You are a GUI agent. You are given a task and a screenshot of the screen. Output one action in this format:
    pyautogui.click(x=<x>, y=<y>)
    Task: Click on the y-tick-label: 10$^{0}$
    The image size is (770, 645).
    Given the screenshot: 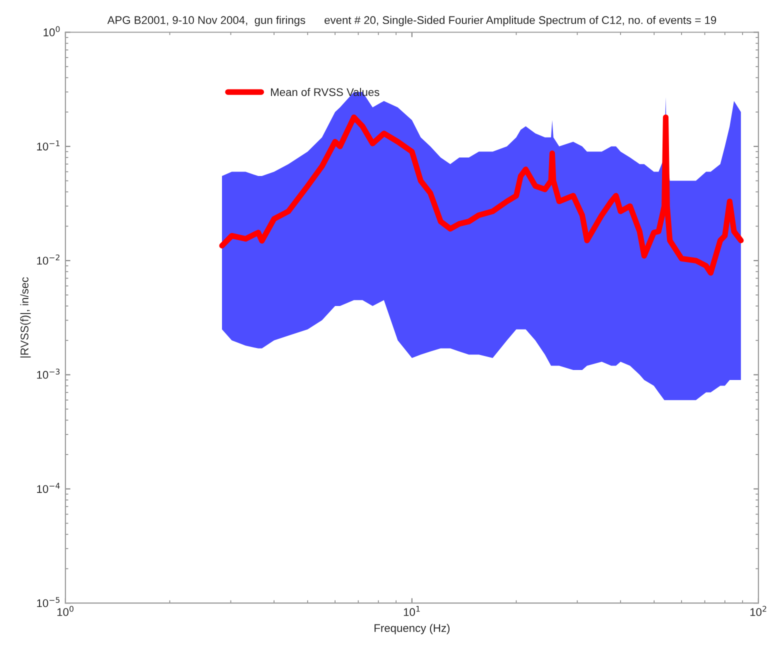 What is the action you would take?
    pyautogui.click(x=52, y=31)
    